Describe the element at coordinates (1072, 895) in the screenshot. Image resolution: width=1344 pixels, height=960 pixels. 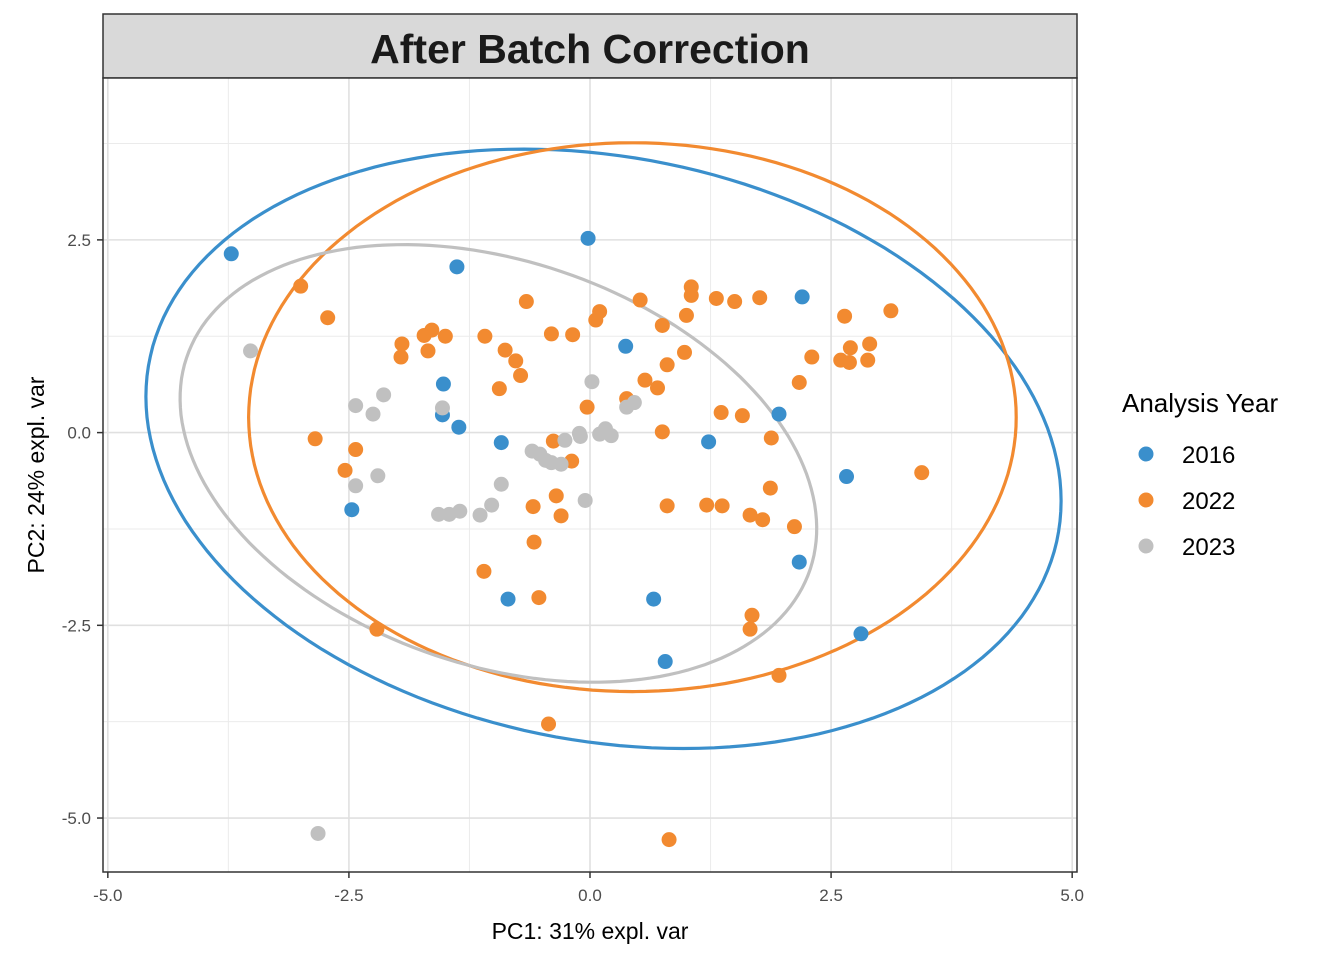
I see `x-tick-label: 5.0` at that location.